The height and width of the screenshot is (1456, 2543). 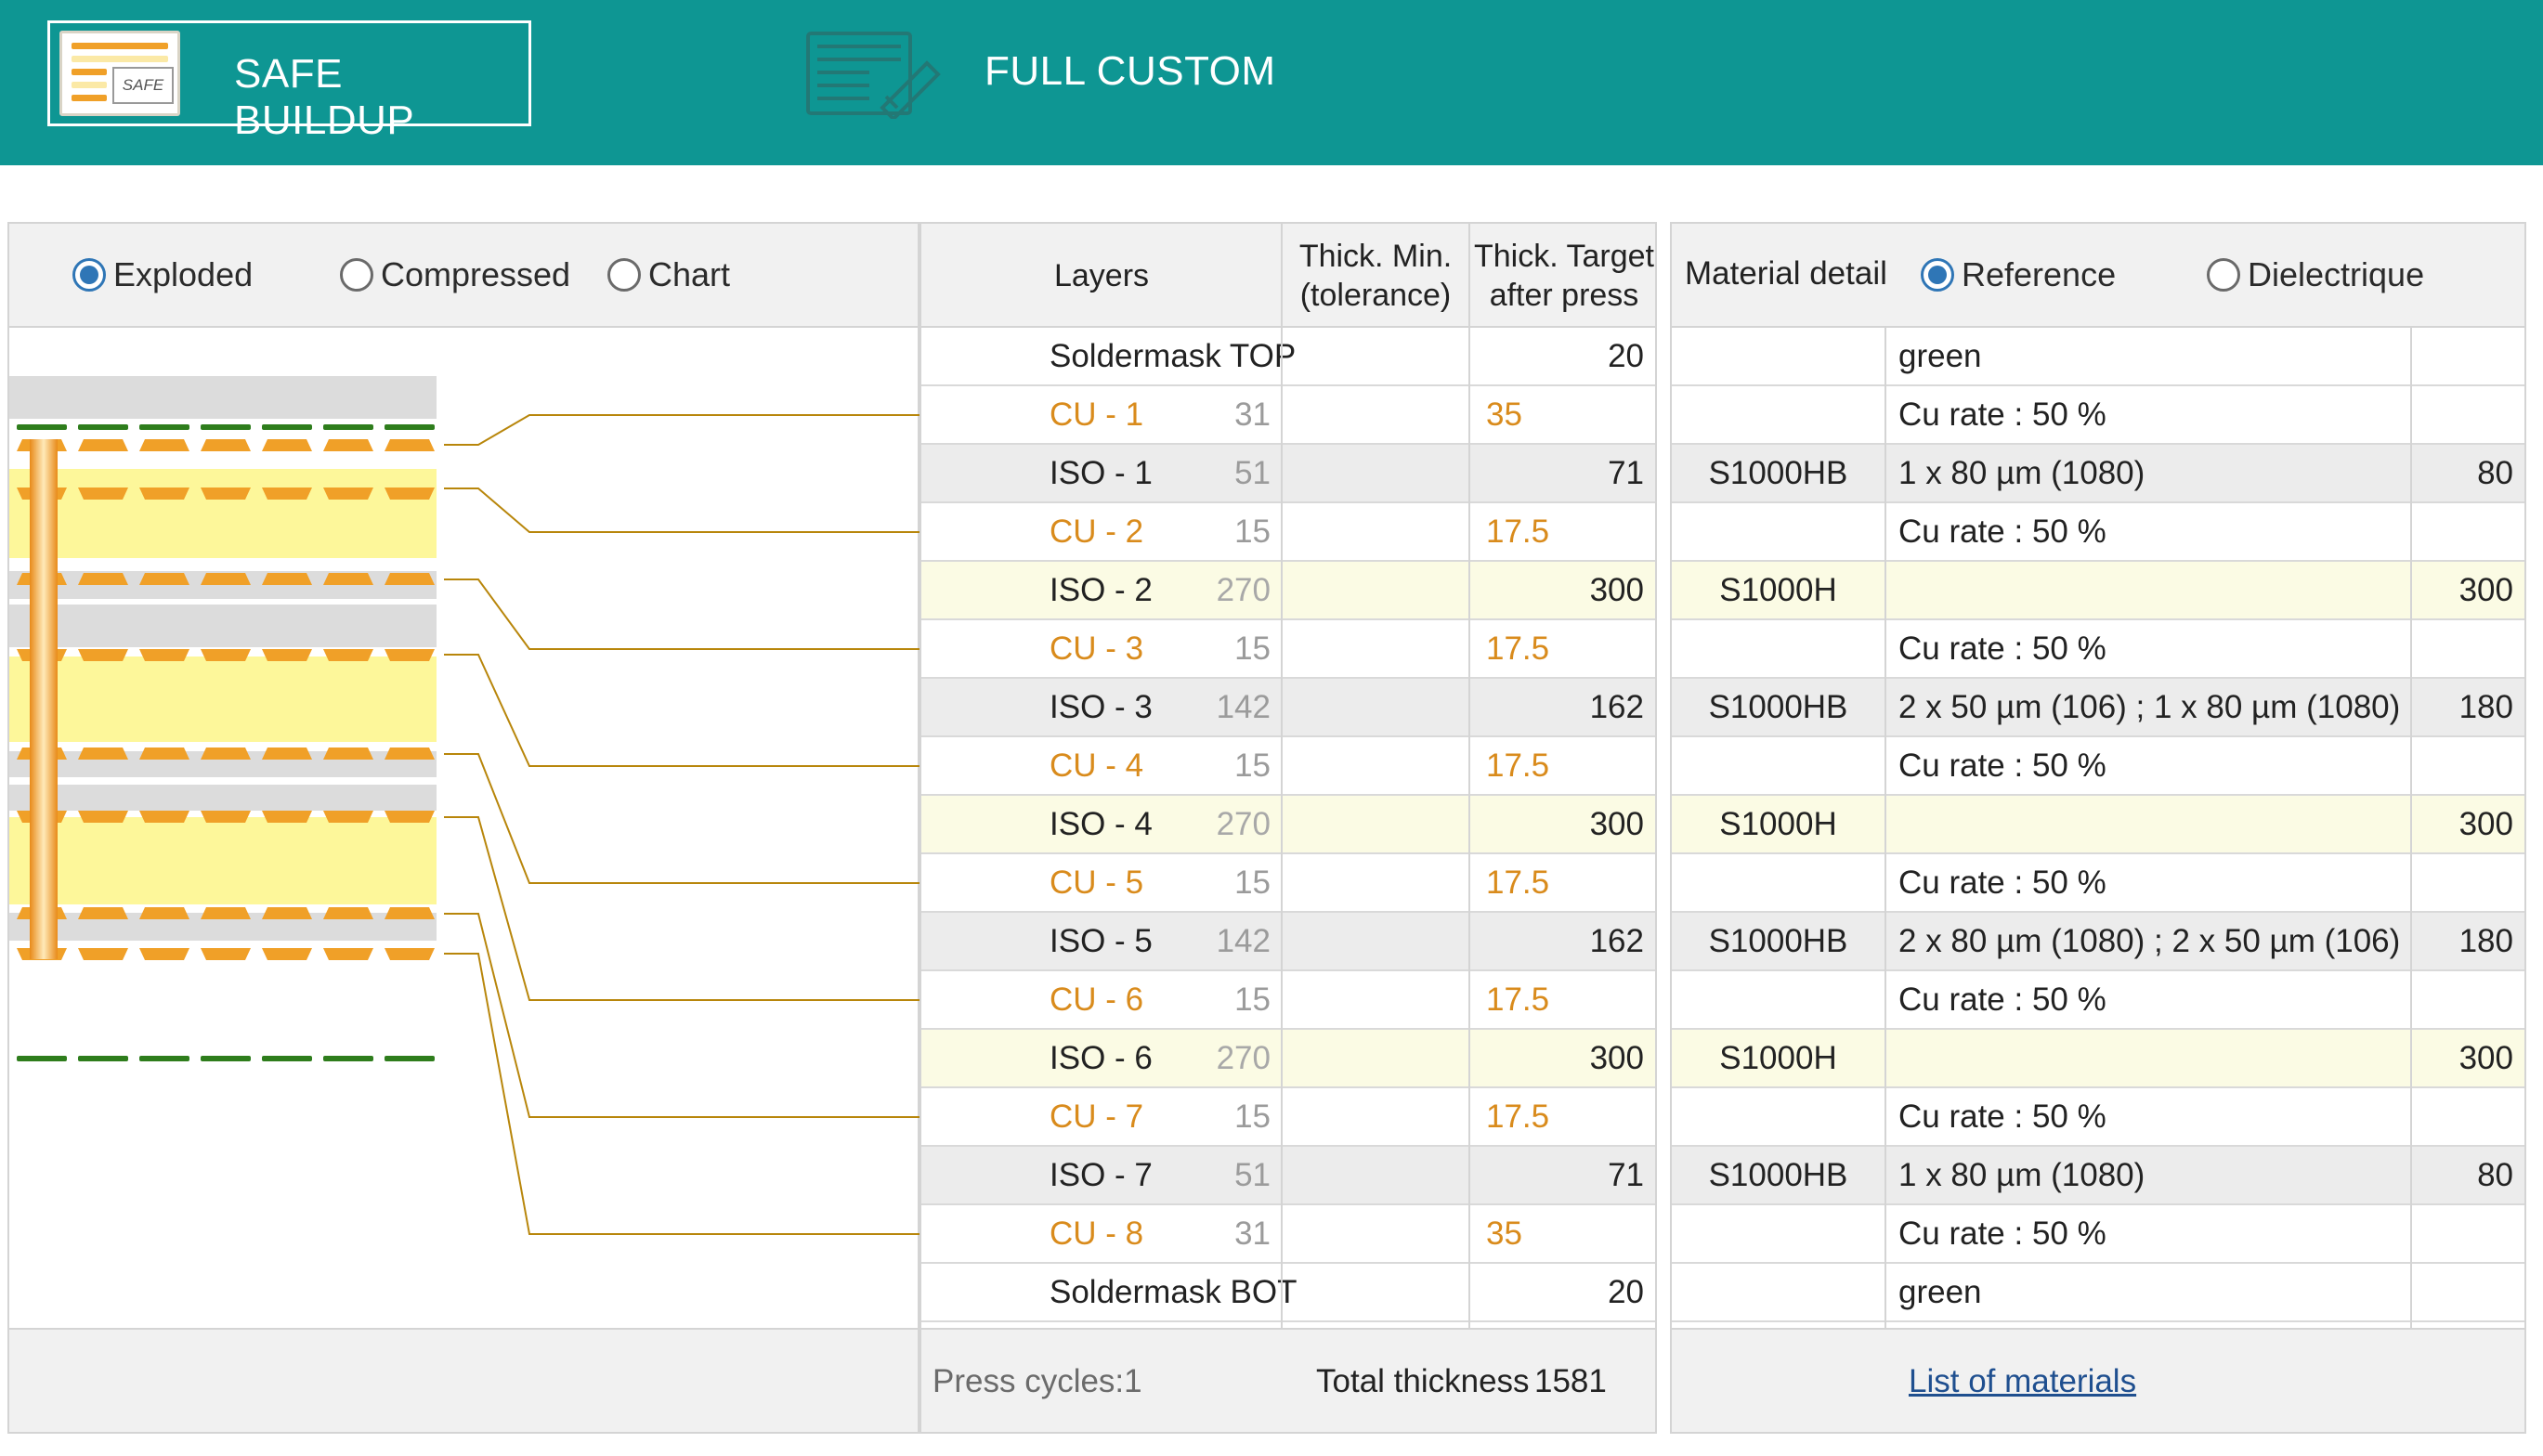 I want to click on radio-exploded-label: Exploded, so click(x=184, y=274).